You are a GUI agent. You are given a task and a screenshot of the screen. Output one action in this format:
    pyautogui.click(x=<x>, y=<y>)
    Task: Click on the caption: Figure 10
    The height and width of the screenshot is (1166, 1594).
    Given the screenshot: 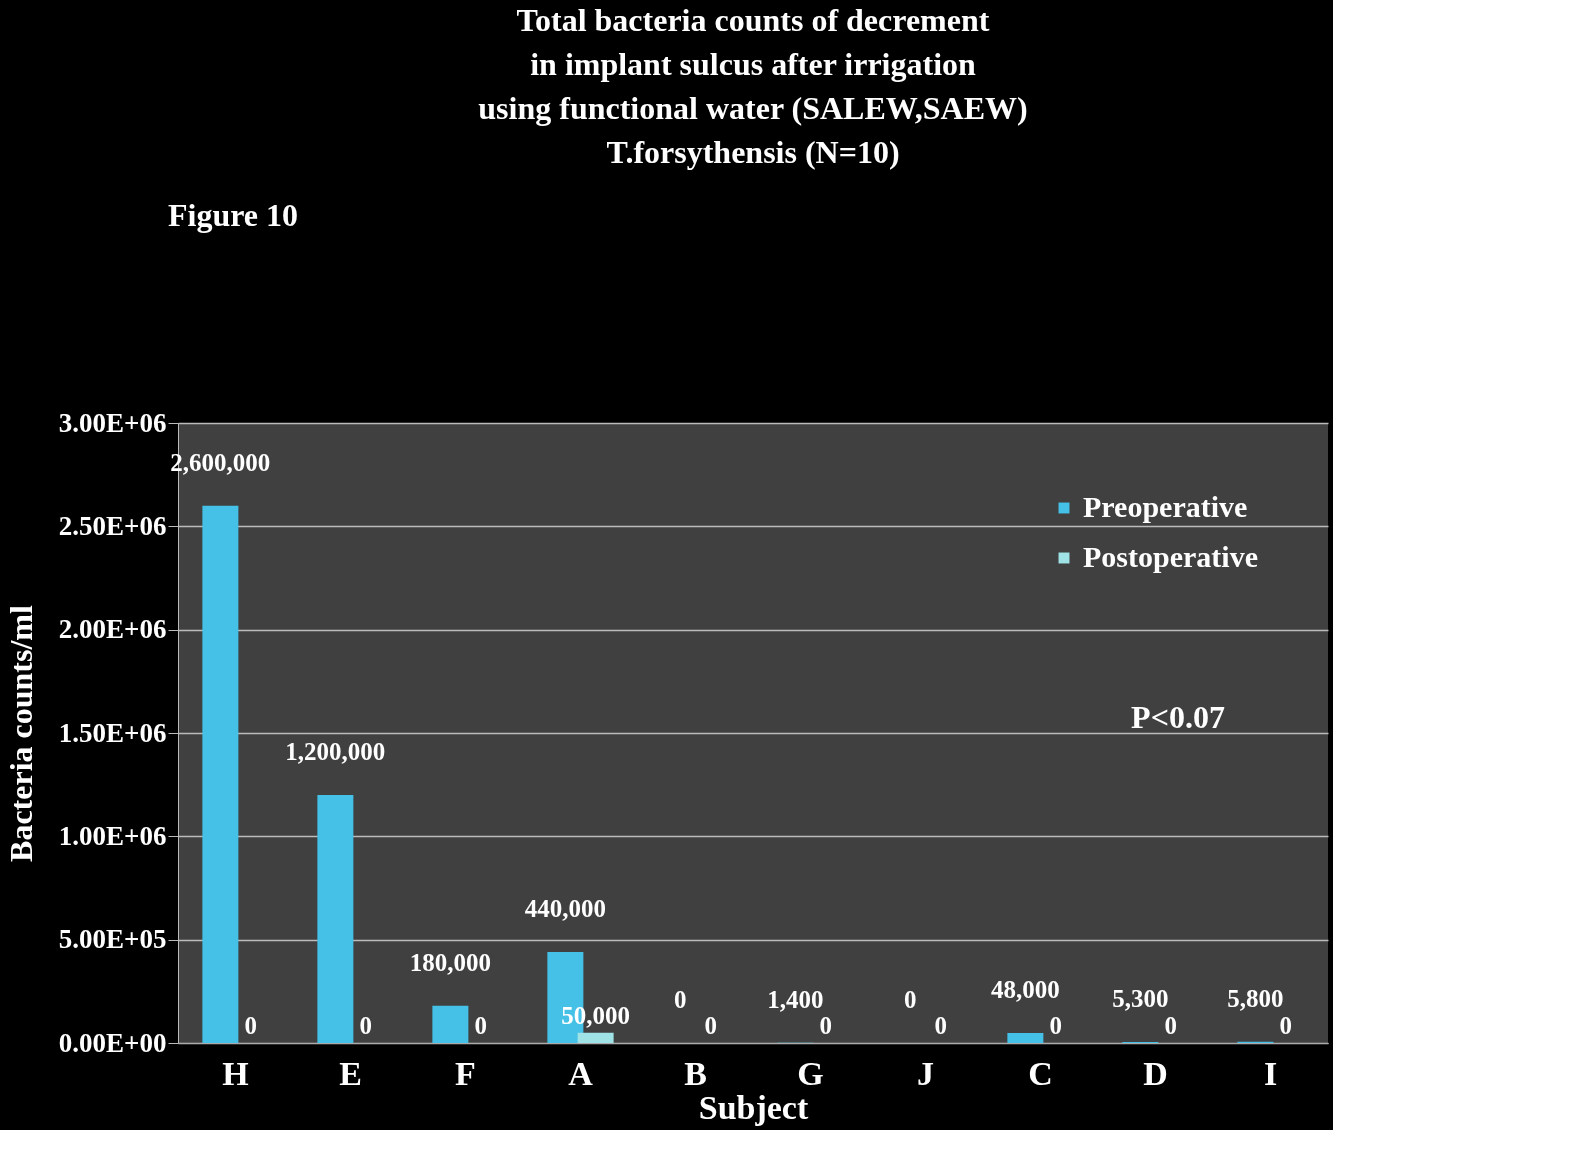 What is the action you would take?
    pyautogui.click(x=233, y=215)
    